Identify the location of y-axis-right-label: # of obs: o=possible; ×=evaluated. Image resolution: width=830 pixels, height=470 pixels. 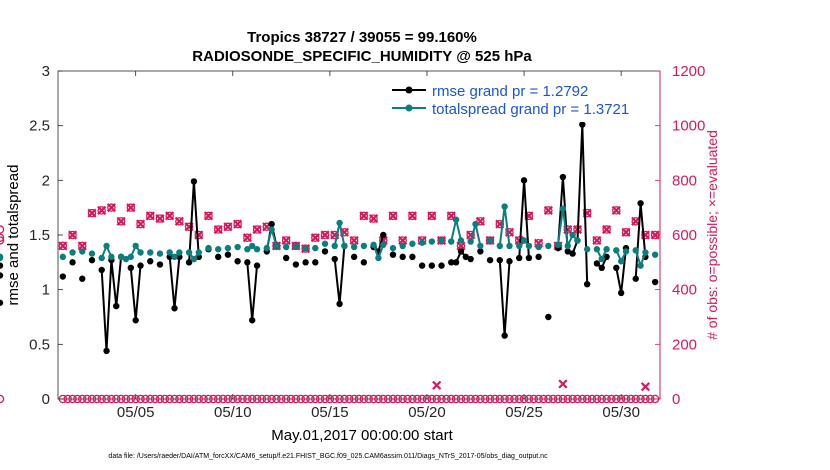
(712, 235).